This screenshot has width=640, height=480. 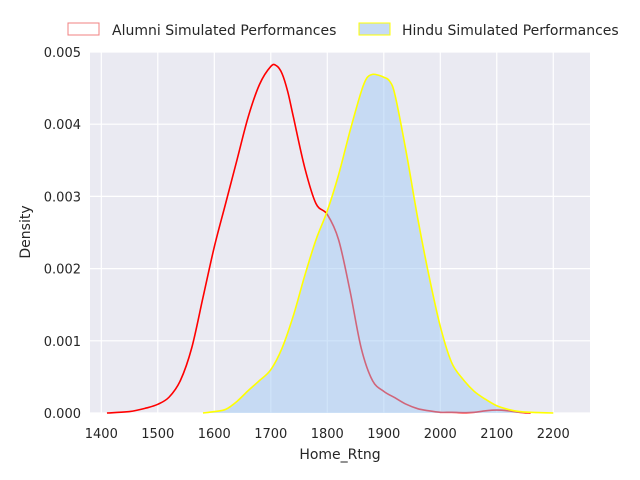 What do you see at coordinates (157, 434) in the screenshot?
I see `x-tick-label: 1500` at bounding box center [157, 434].